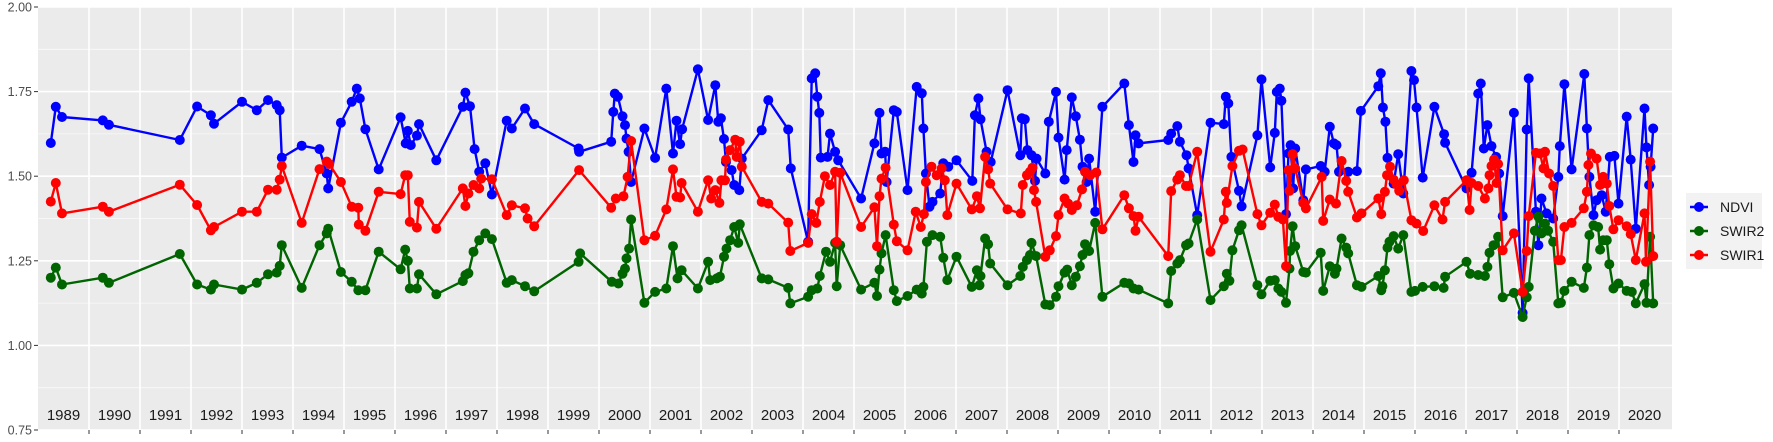 Image resolution: width=1773 pixels, height=442 pixels. Describe the element at coordinates (20, 8) in the screenshot. I see `y-tick-label: 2.00` at that location.